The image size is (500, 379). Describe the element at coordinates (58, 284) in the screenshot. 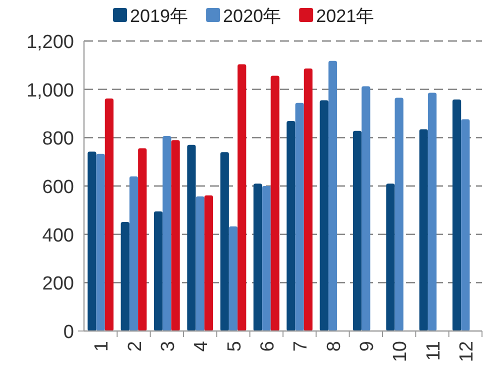

I see `y-tick-label: 200` at that location.